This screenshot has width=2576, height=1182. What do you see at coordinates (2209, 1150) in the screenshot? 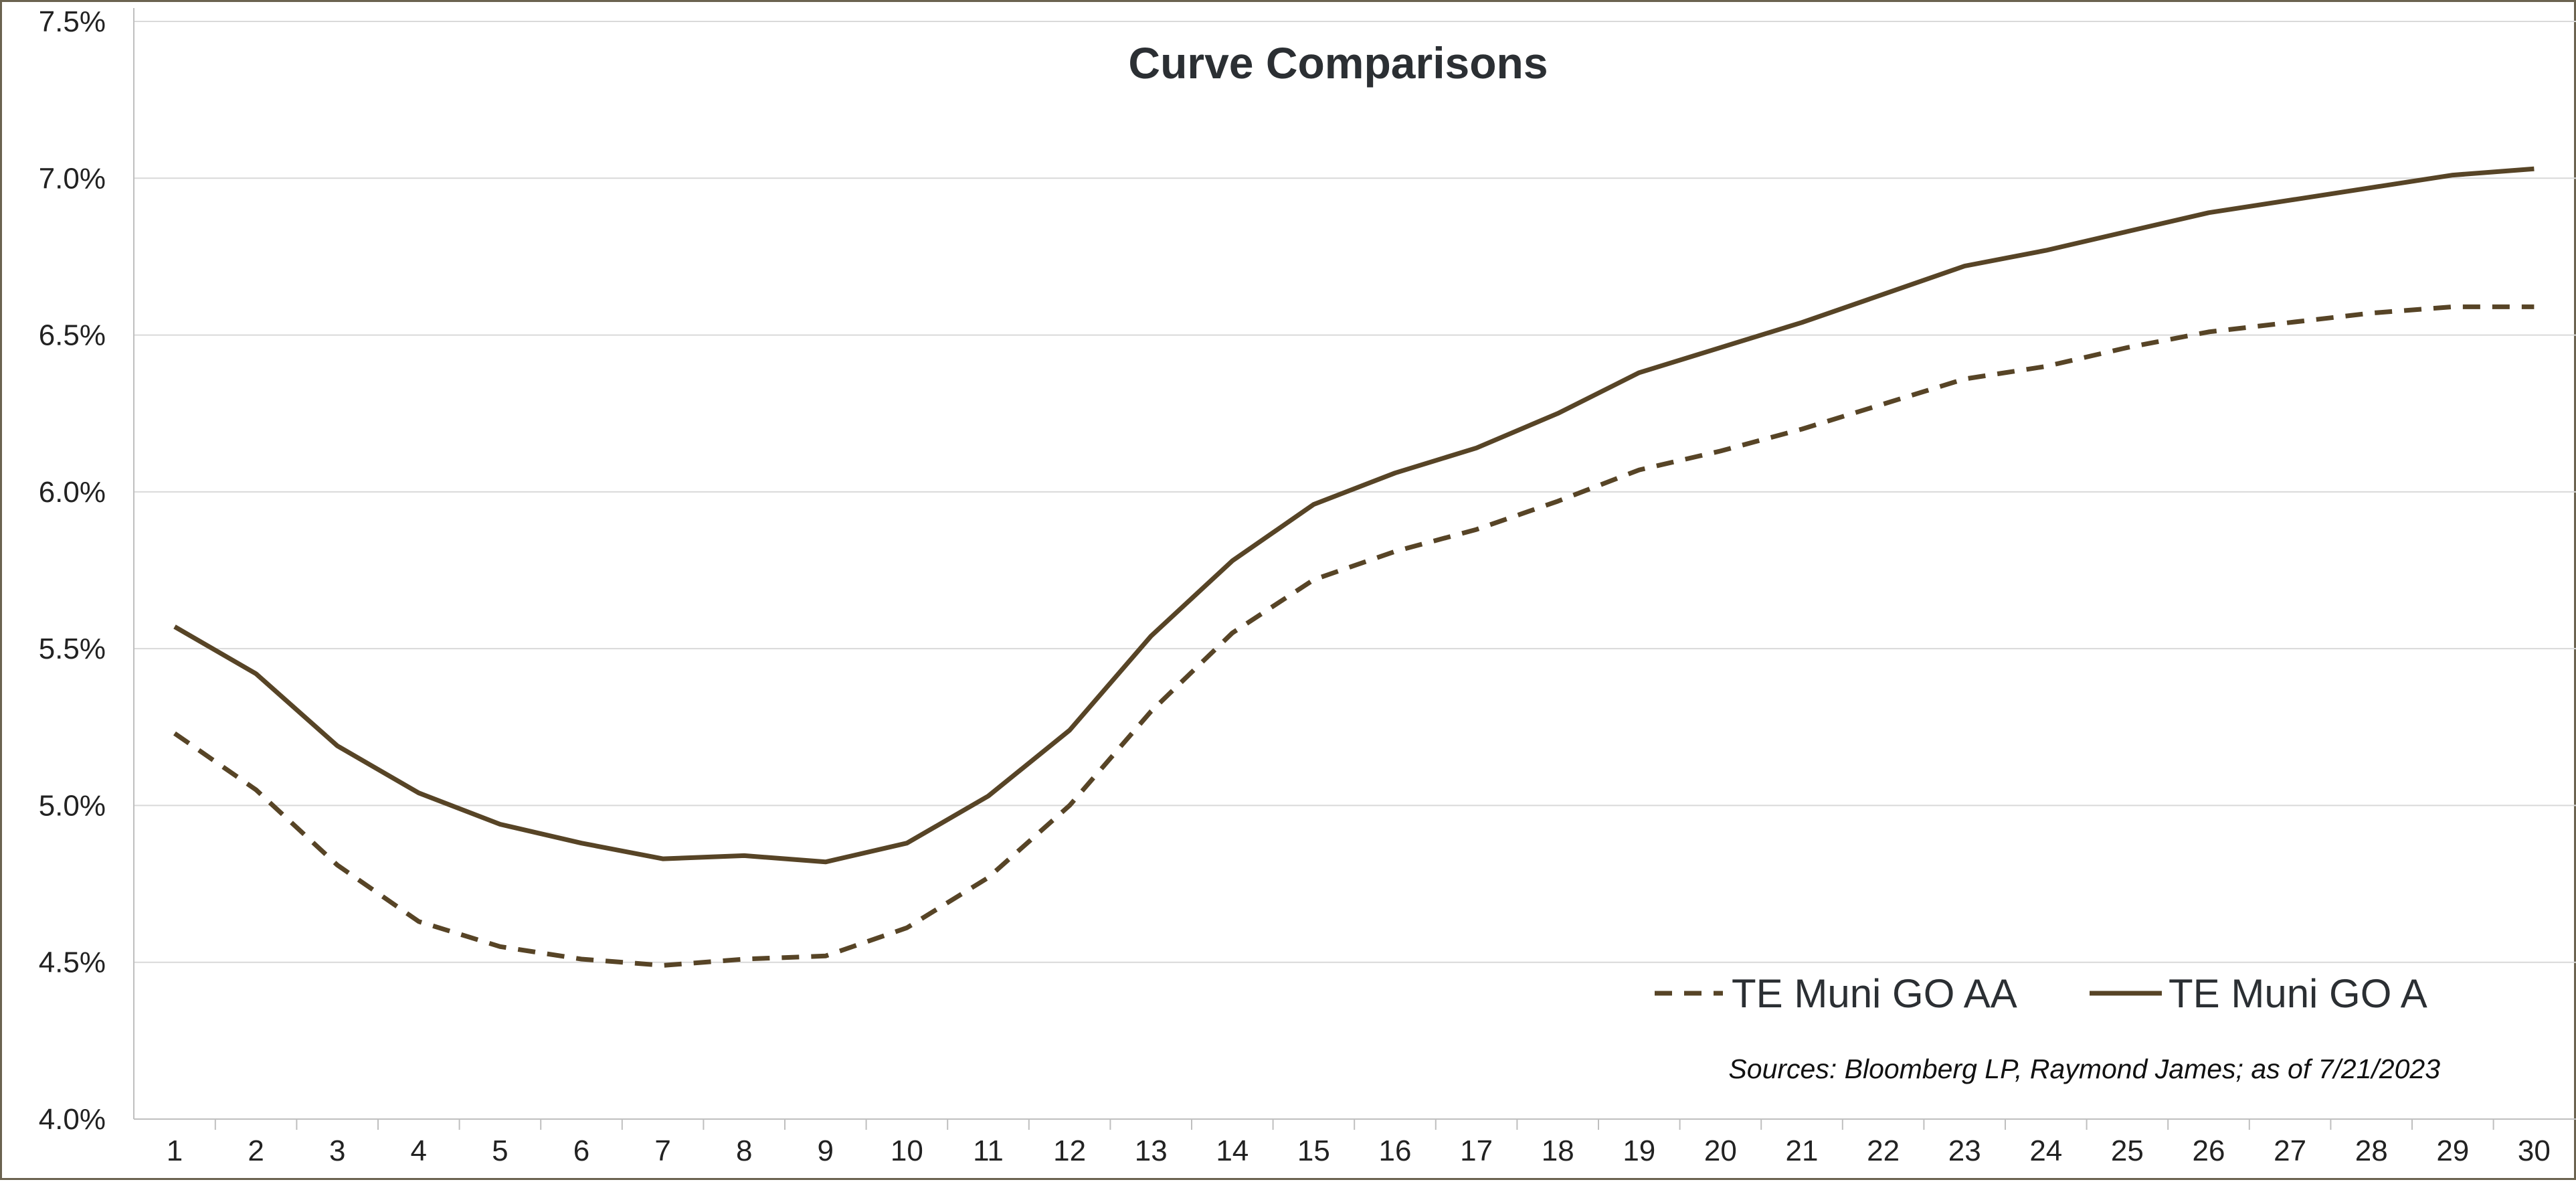
I see `x-tick-label: 26` at bounding box center [2209, 1150].